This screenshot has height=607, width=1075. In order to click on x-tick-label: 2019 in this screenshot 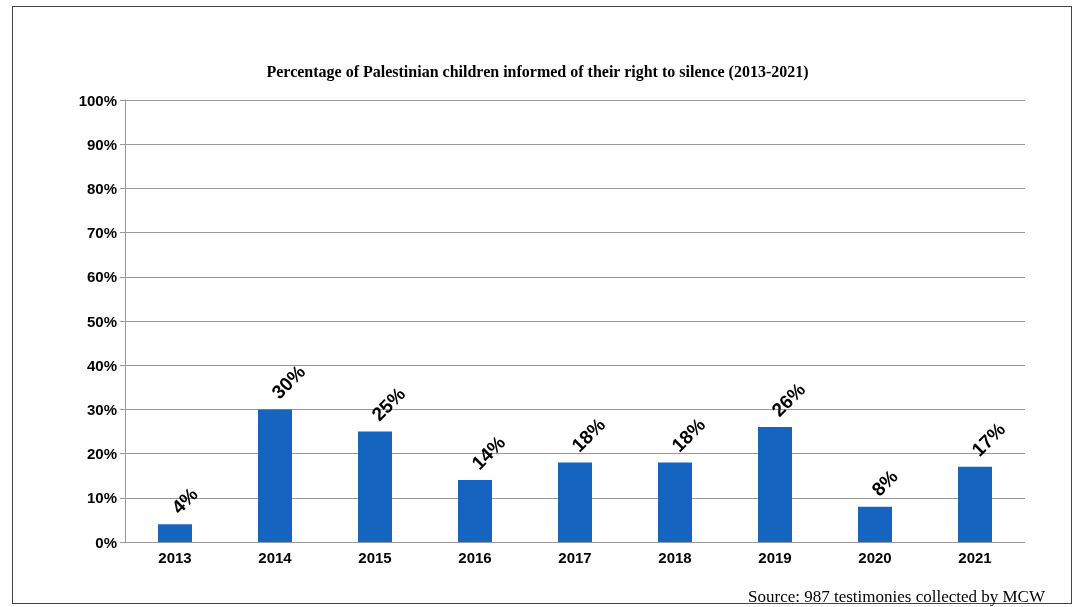, I will do `click(775, 557)`.